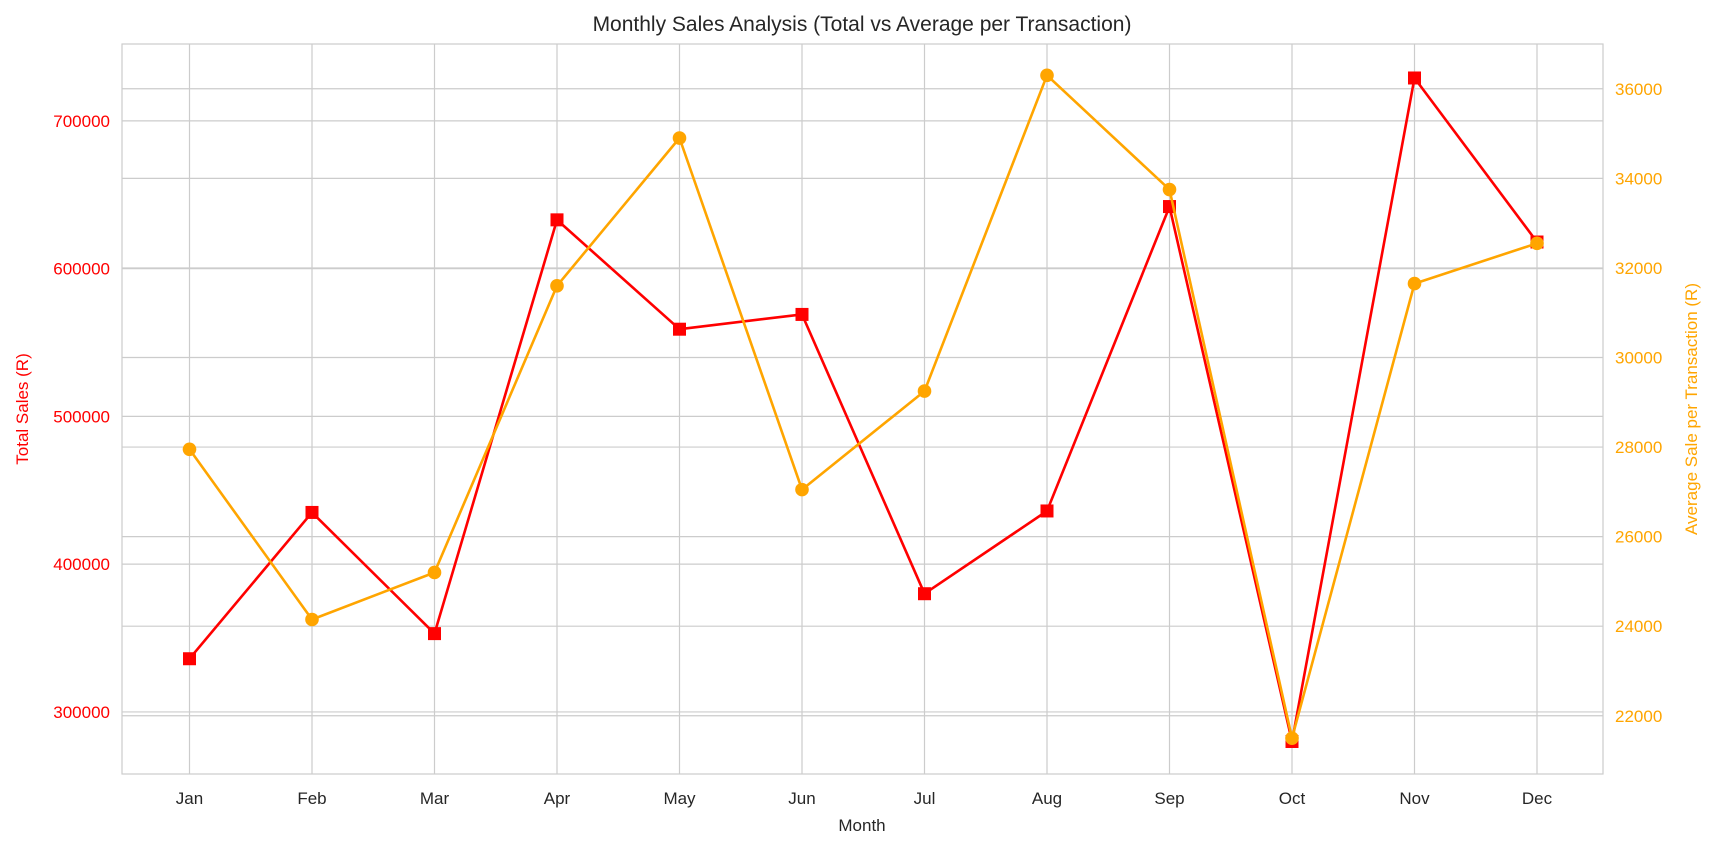 The width and height of the screenshot is (1713, 849). Describe the element at coordinates (1638, 626) in the screenshot. I see `right-tick-label: 24000` at that location.